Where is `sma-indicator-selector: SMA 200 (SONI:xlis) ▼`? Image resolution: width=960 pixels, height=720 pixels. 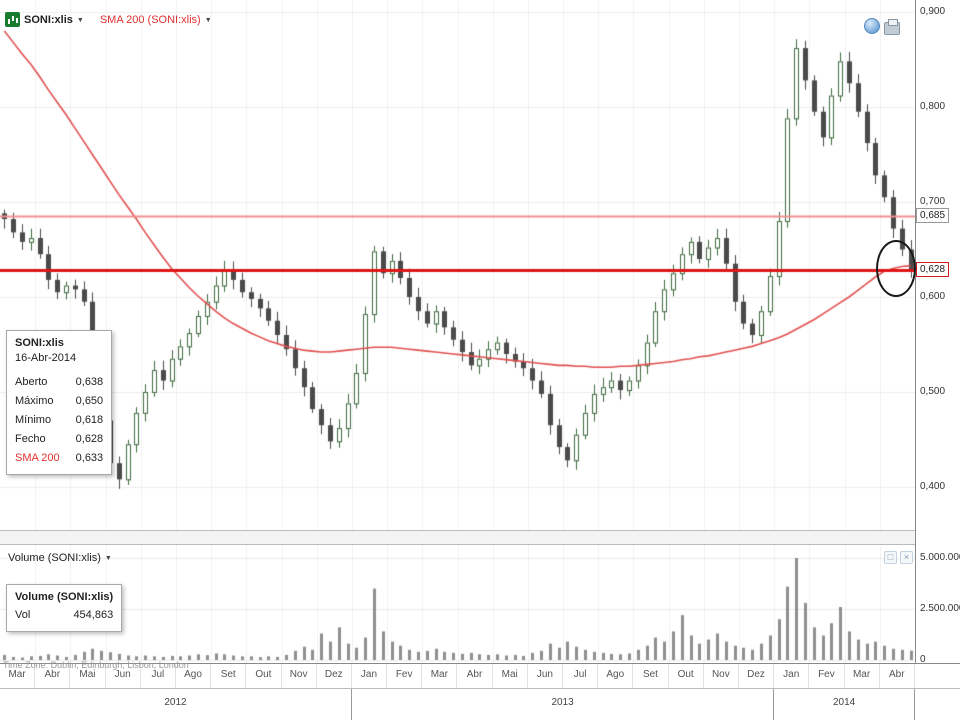 sma-indicator-selector: SMA 200 (SONI:xlis) ▼ is located at coordinates (156, 20).